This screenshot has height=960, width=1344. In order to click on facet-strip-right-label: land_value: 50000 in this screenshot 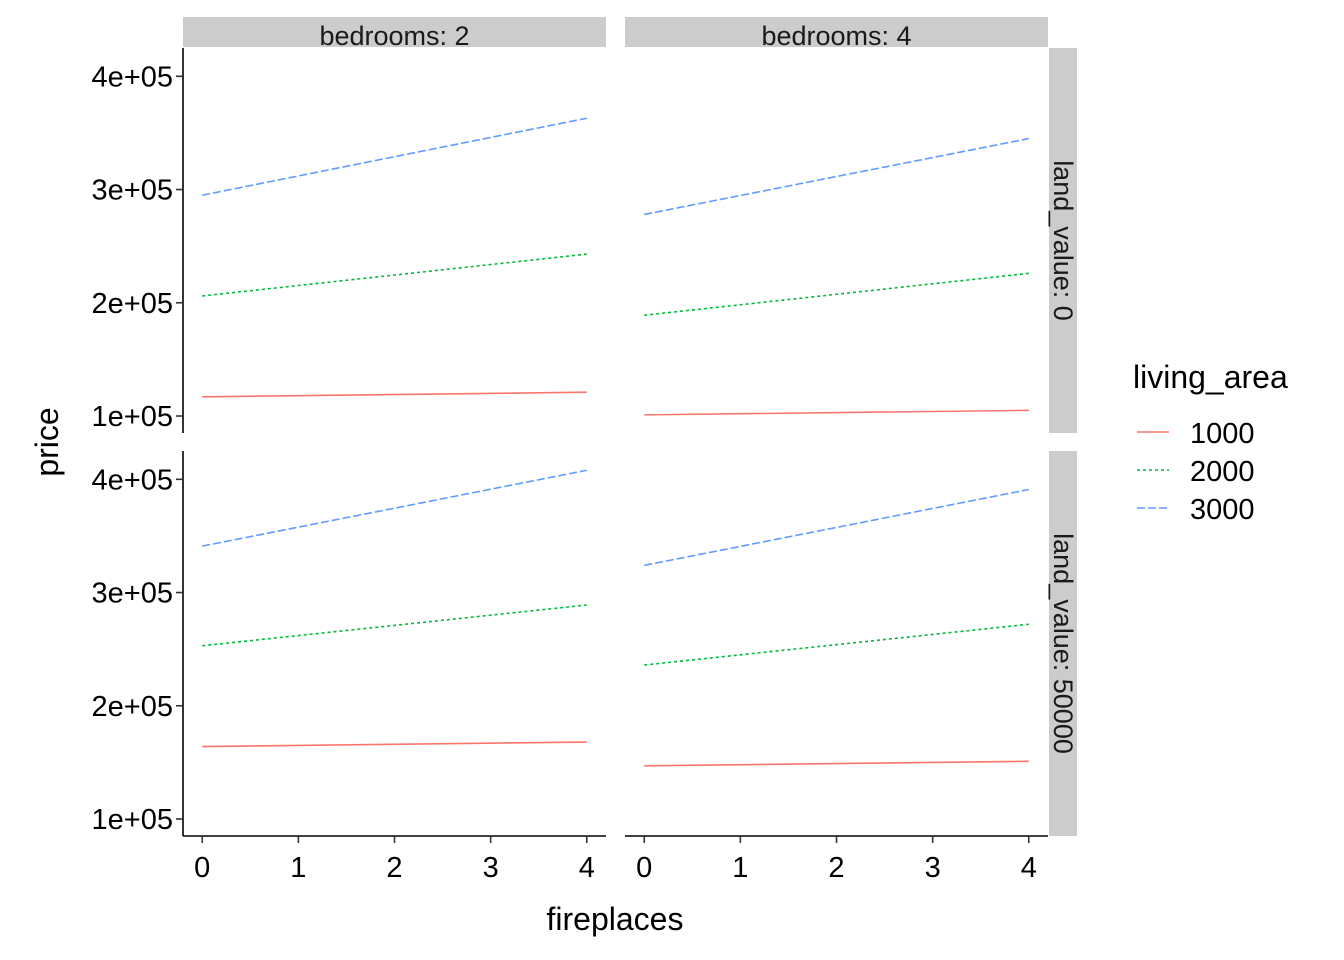, I will do `click(1063, 643)`.